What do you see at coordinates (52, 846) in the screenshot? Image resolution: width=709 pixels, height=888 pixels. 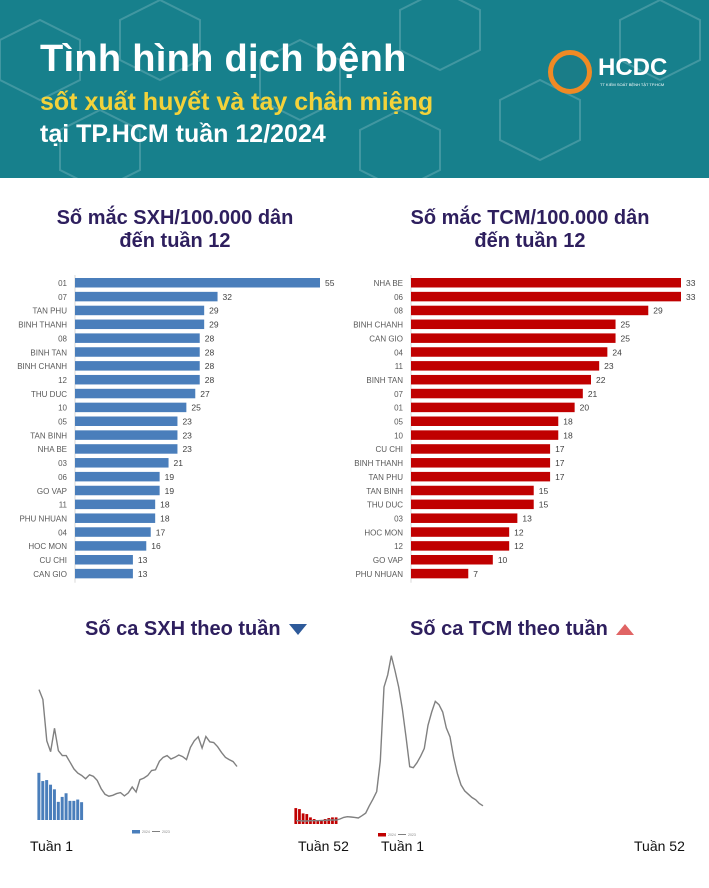 I see `sxh-week-start: Tuần 1` at bounding box center [52, 846].